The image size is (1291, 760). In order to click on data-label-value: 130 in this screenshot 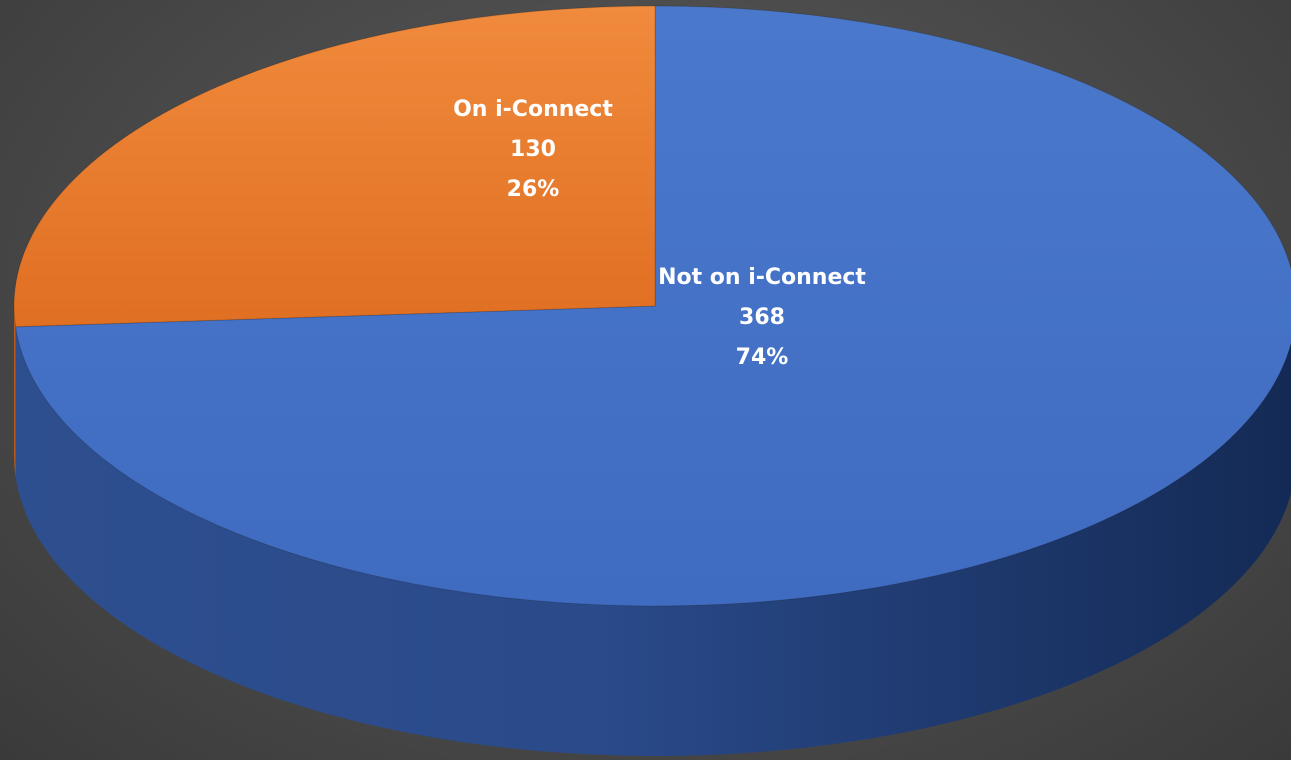, I will do `click(533, 149)`.